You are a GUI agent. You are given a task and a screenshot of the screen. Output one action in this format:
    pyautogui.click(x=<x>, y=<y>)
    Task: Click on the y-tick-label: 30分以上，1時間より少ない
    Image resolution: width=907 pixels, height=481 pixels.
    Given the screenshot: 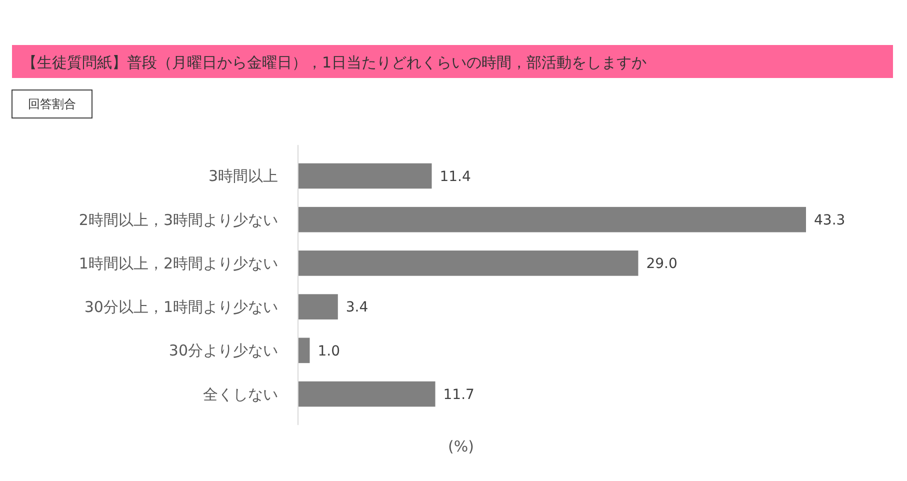 What is the action you would take?
    pyautogui.click(x=181, y=307)
    